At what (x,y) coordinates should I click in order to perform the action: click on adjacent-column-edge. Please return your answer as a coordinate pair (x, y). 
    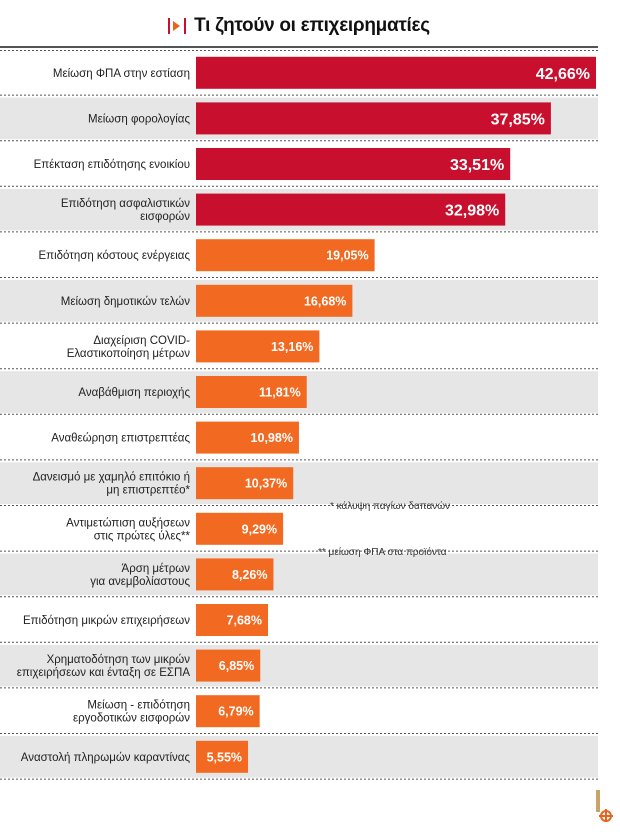
    Looking at the image, I should click on (612, 416).